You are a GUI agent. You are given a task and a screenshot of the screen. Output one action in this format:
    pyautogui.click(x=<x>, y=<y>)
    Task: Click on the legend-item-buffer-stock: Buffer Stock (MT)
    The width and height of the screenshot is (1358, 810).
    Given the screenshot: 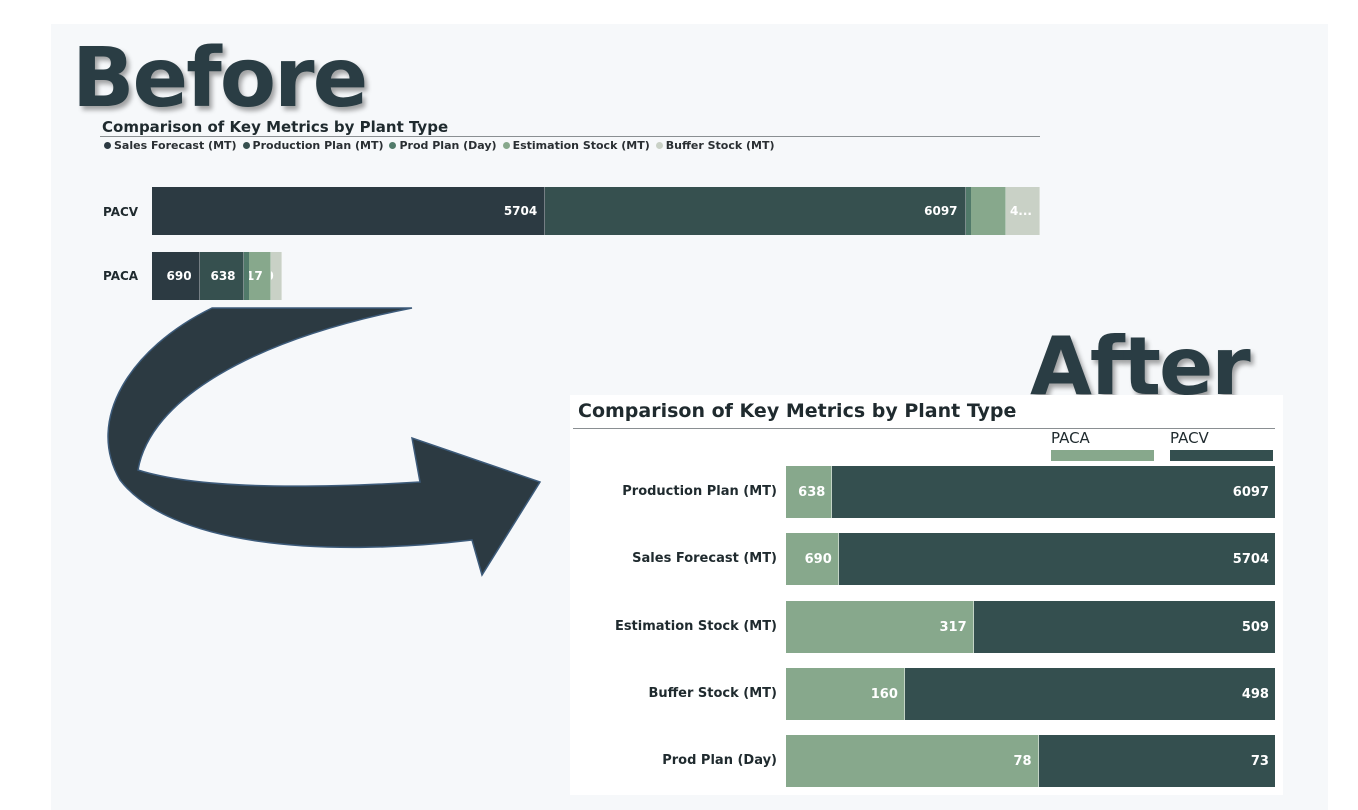 What is the action you would take?
    pyautogui.click(x=715, y=145)
    